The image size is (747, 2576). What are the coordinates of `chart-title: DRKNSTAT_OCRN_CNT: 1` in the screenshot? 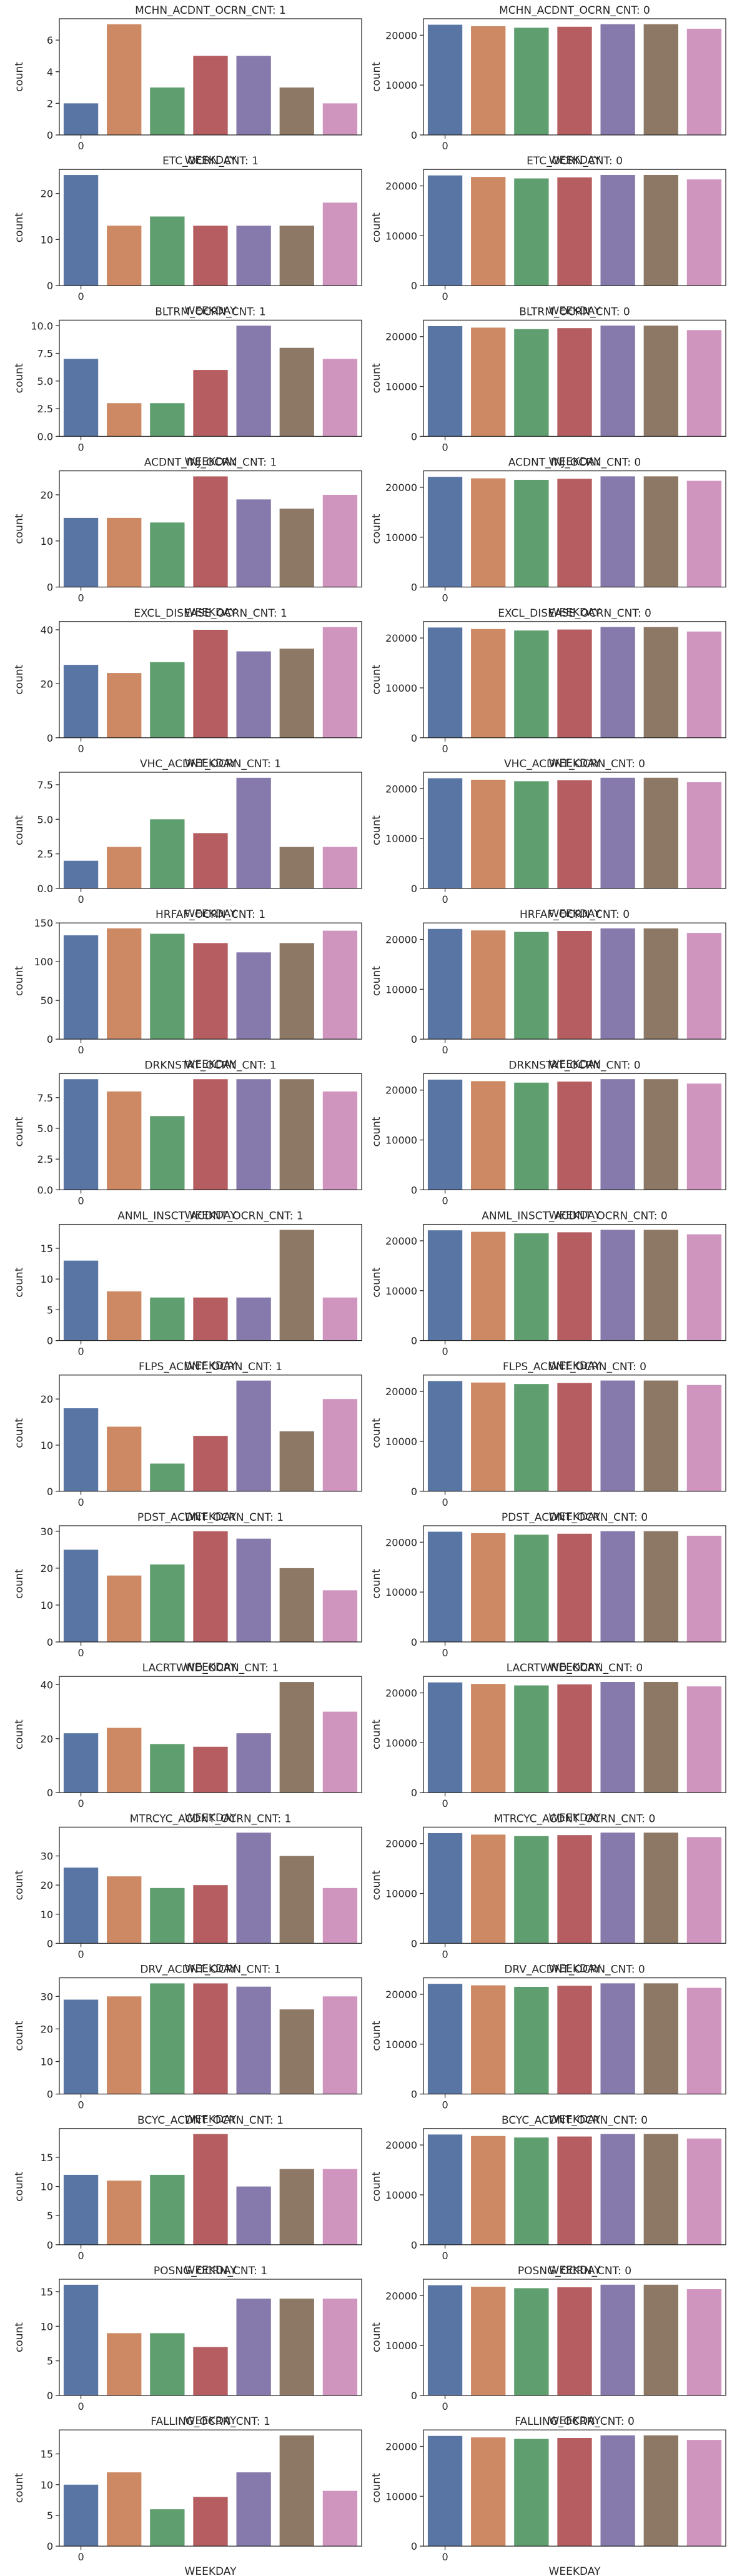 It's located at (210, 1065).